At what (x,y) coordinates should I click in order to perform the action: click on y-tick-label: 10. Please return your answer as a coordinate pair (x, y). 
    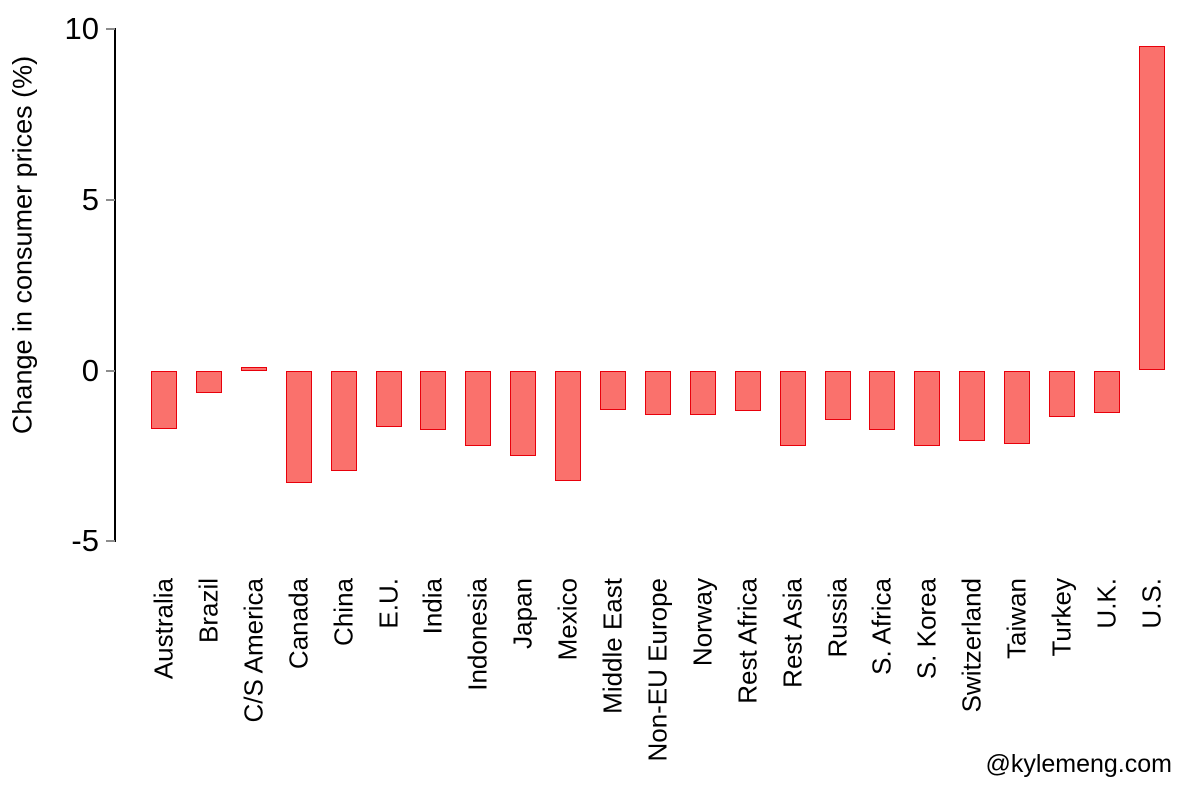
    Looking at the image, I should click on (81, 28).